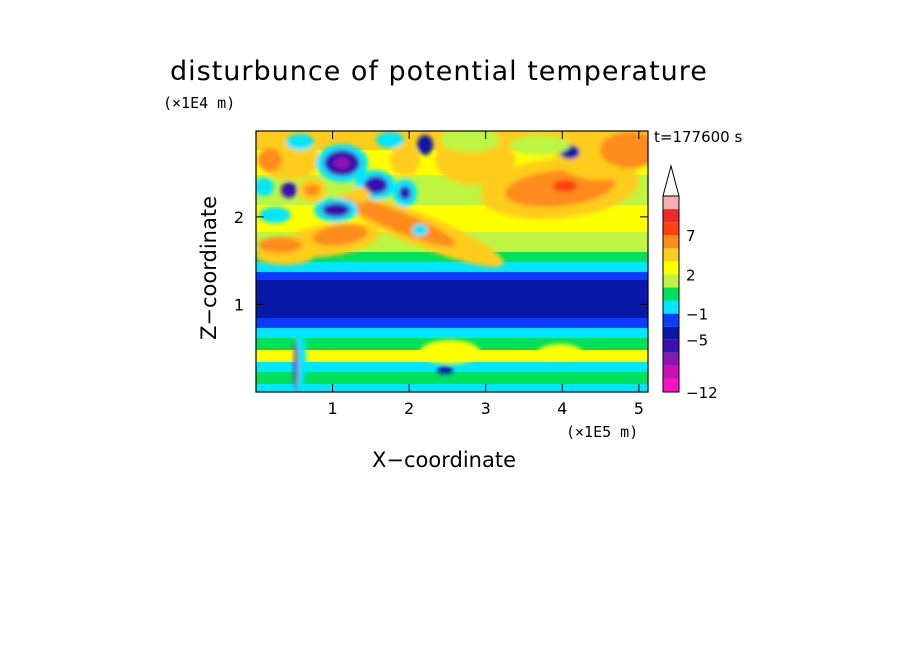 This screenshot has width=904, height=654. Describe the element at coordinates (671, 180) in the screenshot. I see `colorbar-extend-arrow` at that location.